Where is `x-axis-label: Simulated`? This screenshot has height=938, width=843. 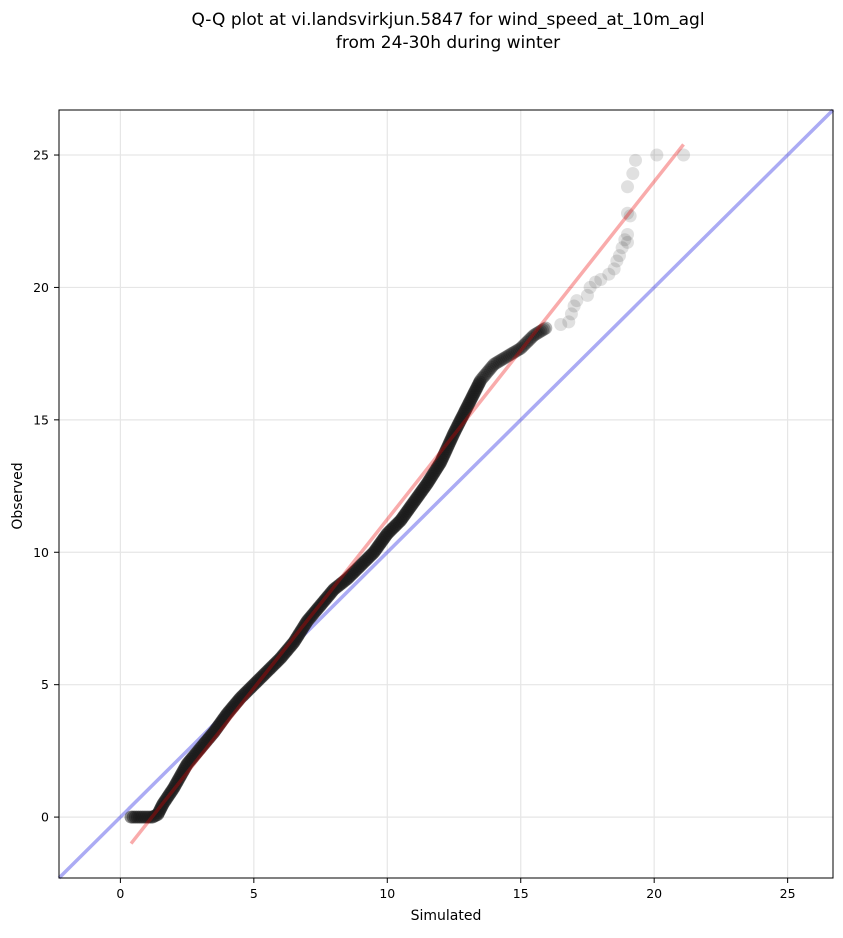
x-axis-label: Simulated is located at coordinates (446, 916).